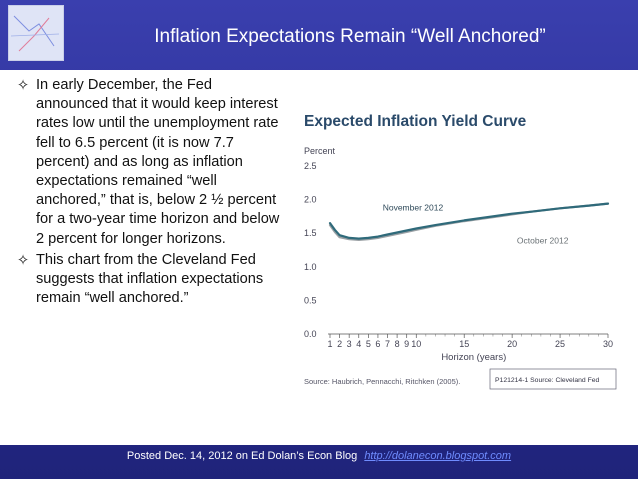 The height and width of the screenshot is (479, 638). Describe the element at coordinates (512, 344) in the screenshot. I see `x-tick-label: 20` at that location.